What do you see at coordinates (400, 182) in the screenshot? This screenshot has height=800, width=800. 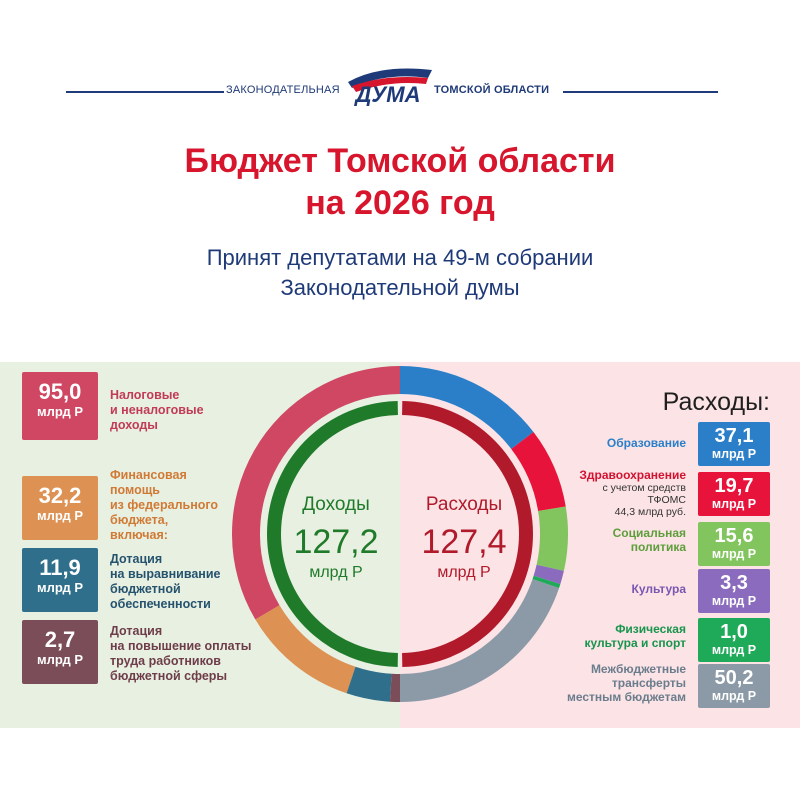 I see `page-title: Бюджет Томской области на 2026 год` at bounding box center [400, 182].